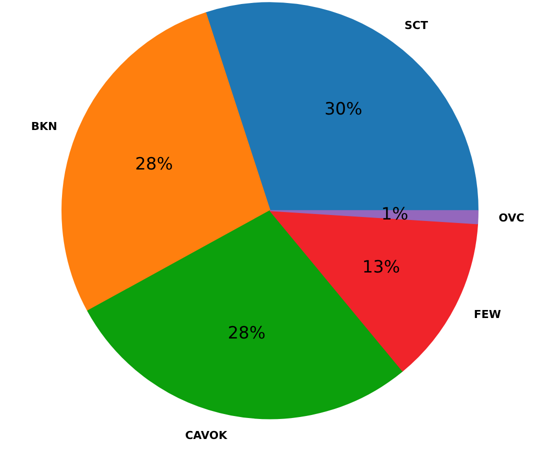 The image size is (539, 455). What do you see at coordinates (416, 25) in the screenshot?
I see `slice-label: SCT` at bounding box center [416, 25].